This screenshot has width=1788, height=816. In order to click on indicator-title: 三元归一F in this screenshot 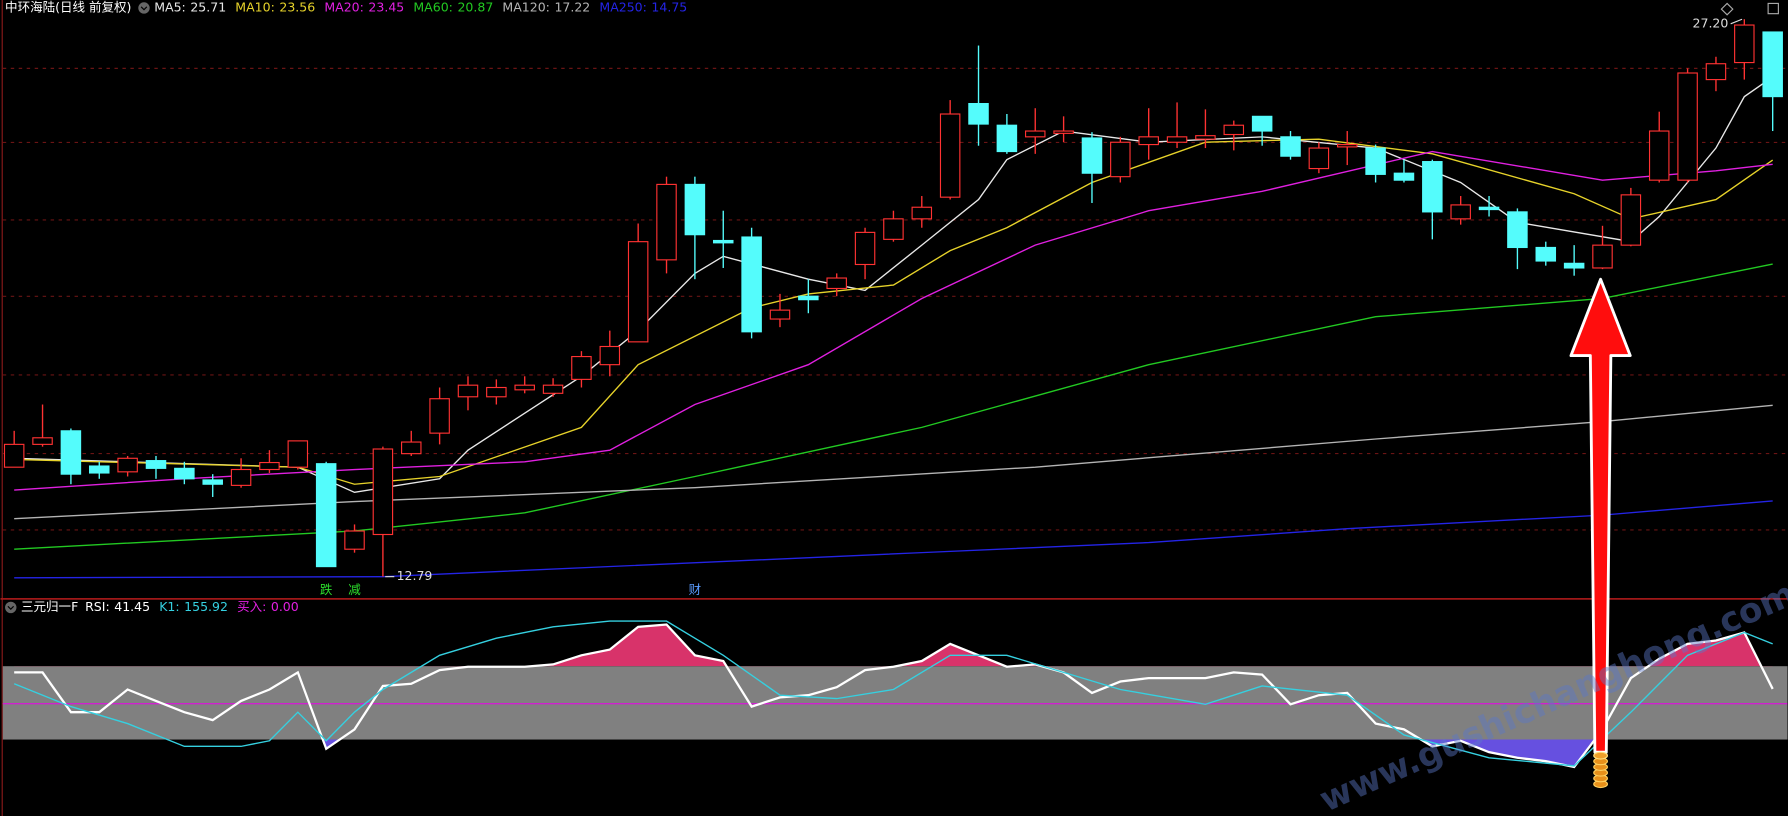, I will do `click(49, 606)`.